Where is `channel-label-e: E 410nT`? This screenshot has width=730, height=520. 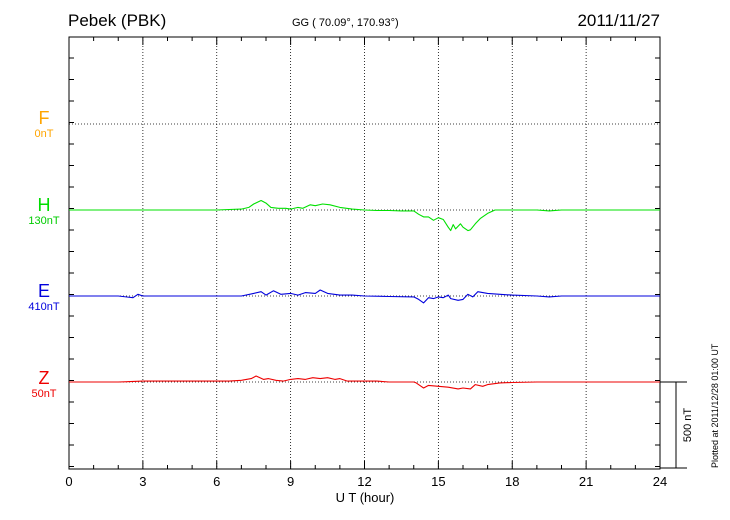
channel-label-e: E 410nT is located at coordinates (44, 297).